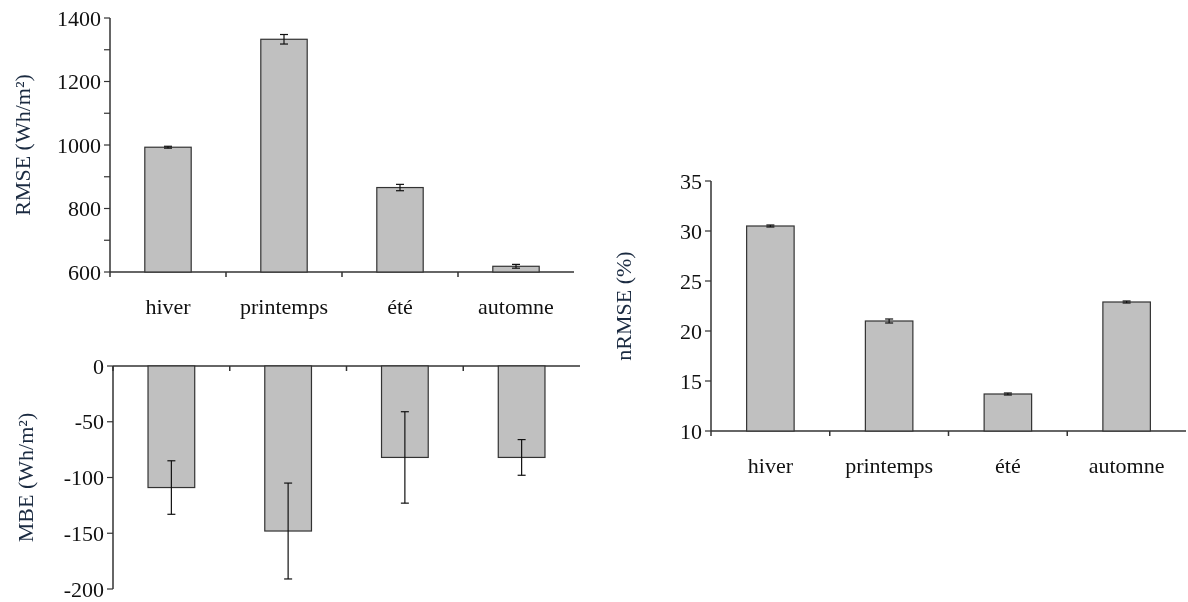  What do you see at coordinates (691, 281) in the screenshot?
I see `y-tick-label: 25` at bounding box center [691, 281].